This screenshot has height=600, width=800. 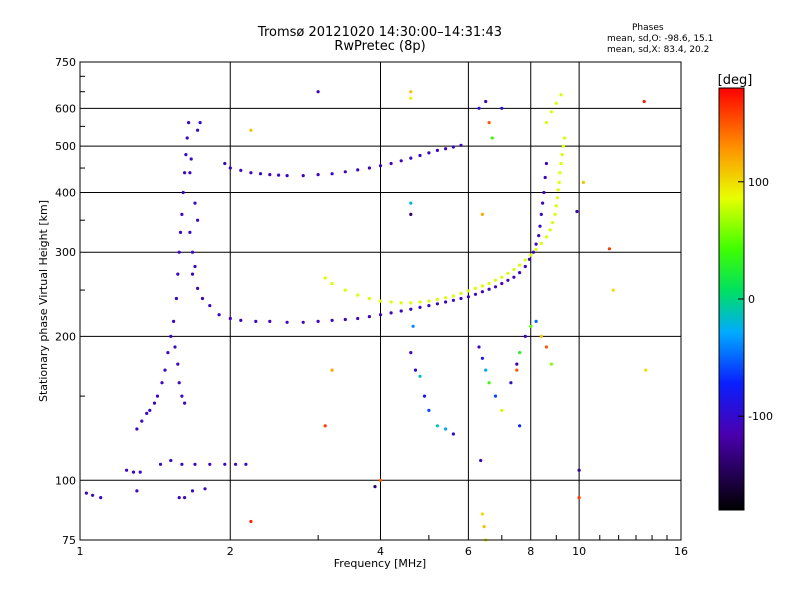 I want to click on chart-subtitle: RwPretec (8p), so click(x=380, y=46).